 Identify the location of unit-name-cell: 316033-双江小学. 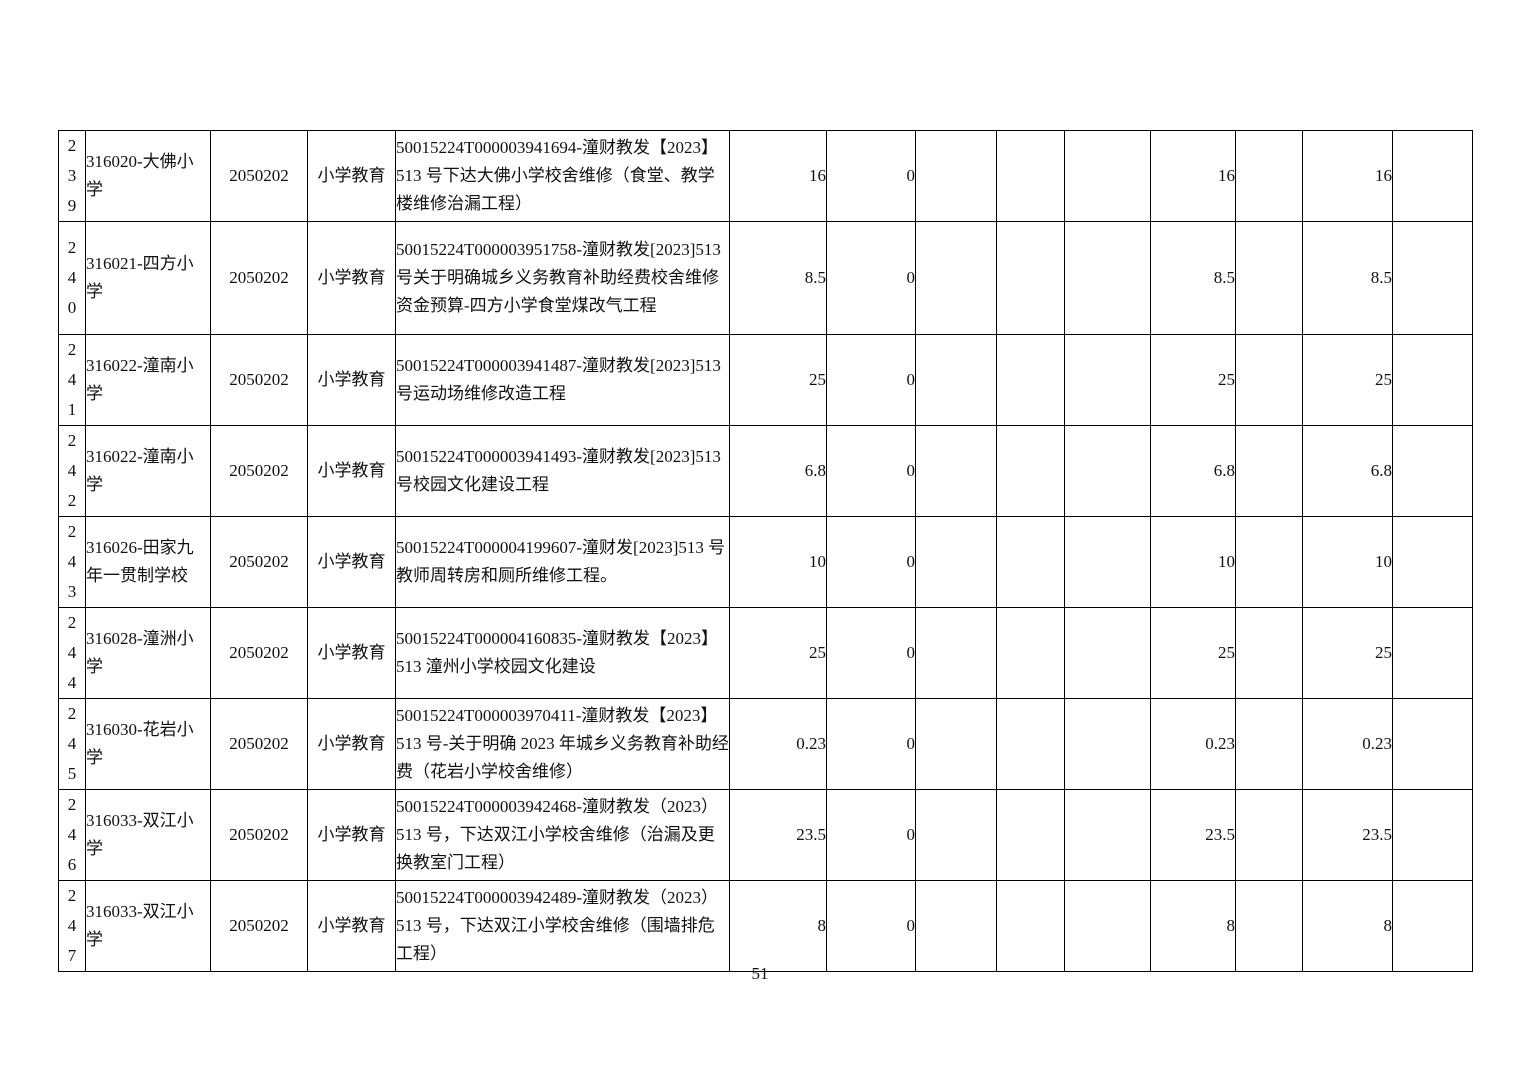
(148, 926).